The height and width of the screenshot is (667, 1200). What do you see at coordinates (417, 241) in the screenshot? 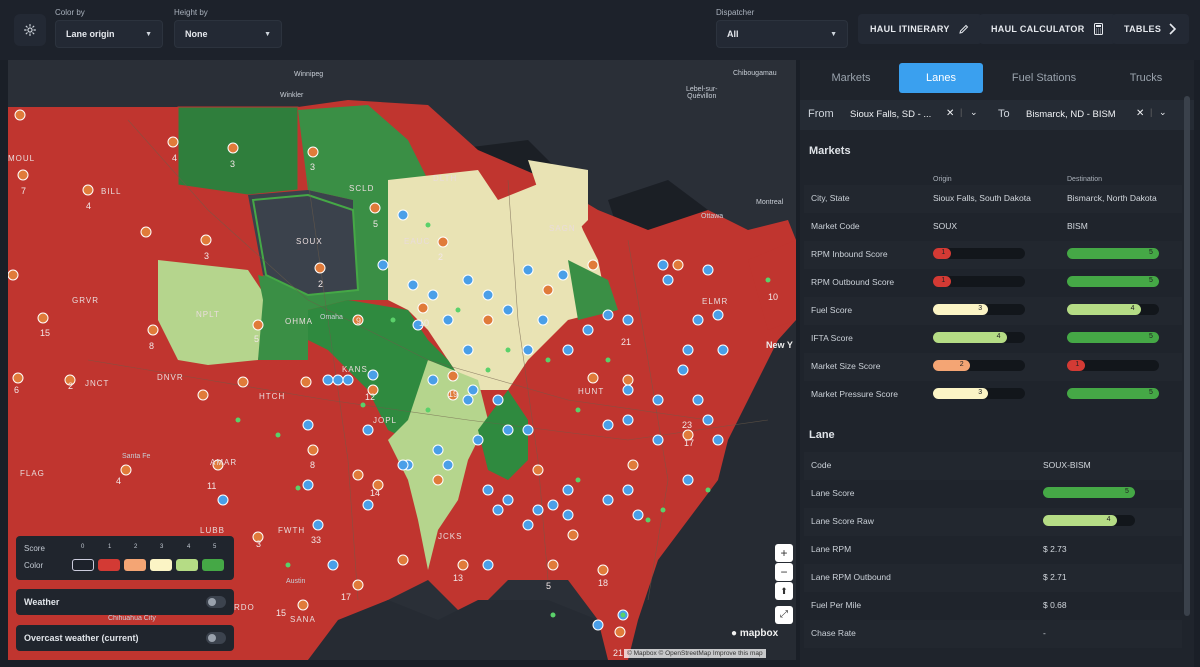
I see `region-label: EAUC` at bounding box center [417, 241].